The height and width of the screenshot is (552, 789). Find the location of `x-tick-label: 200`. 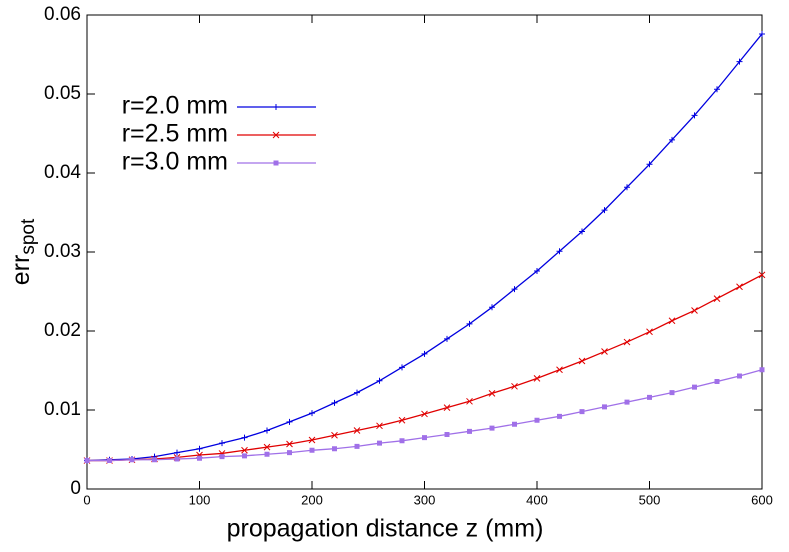

x-tick-label: 200 is located at coordinates (312, 499).